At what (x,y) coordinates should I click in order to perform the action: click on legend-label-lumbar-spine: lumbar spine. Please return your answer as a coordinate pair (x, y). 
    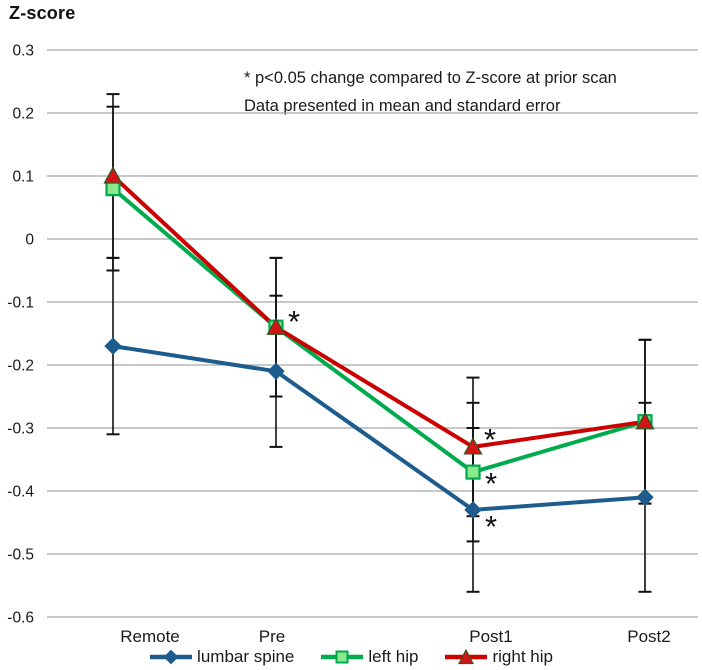
    Looking at the image, I should click on (246, 656).